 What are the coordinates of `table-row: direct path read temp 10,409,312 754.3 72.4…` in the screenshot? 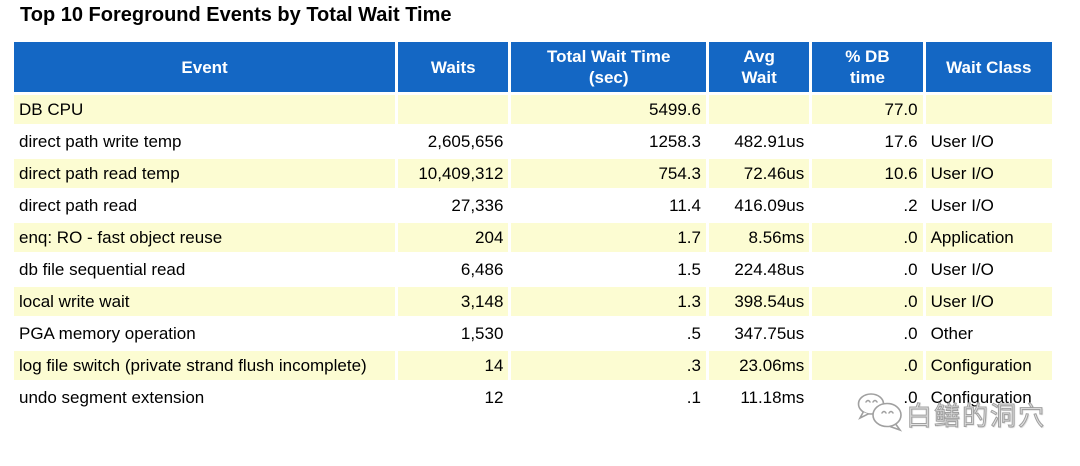 It's located at (533, 173).